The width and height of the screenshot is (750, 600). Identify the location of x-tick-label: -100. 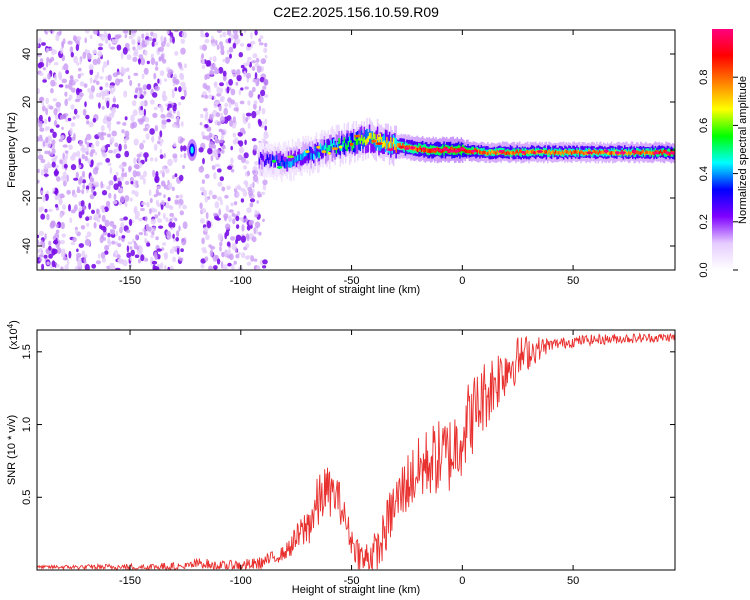
(241, 581).